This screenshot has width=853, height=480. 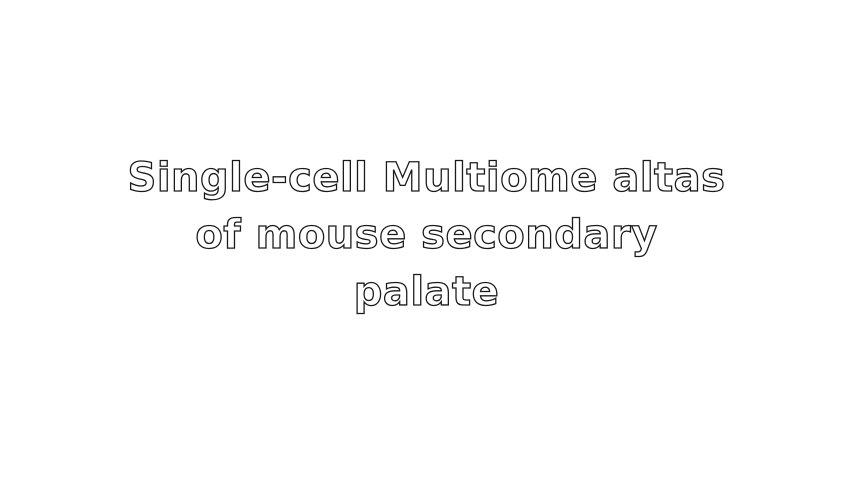 I want to click on title-line-3: palate, so click(x=426, y=291).